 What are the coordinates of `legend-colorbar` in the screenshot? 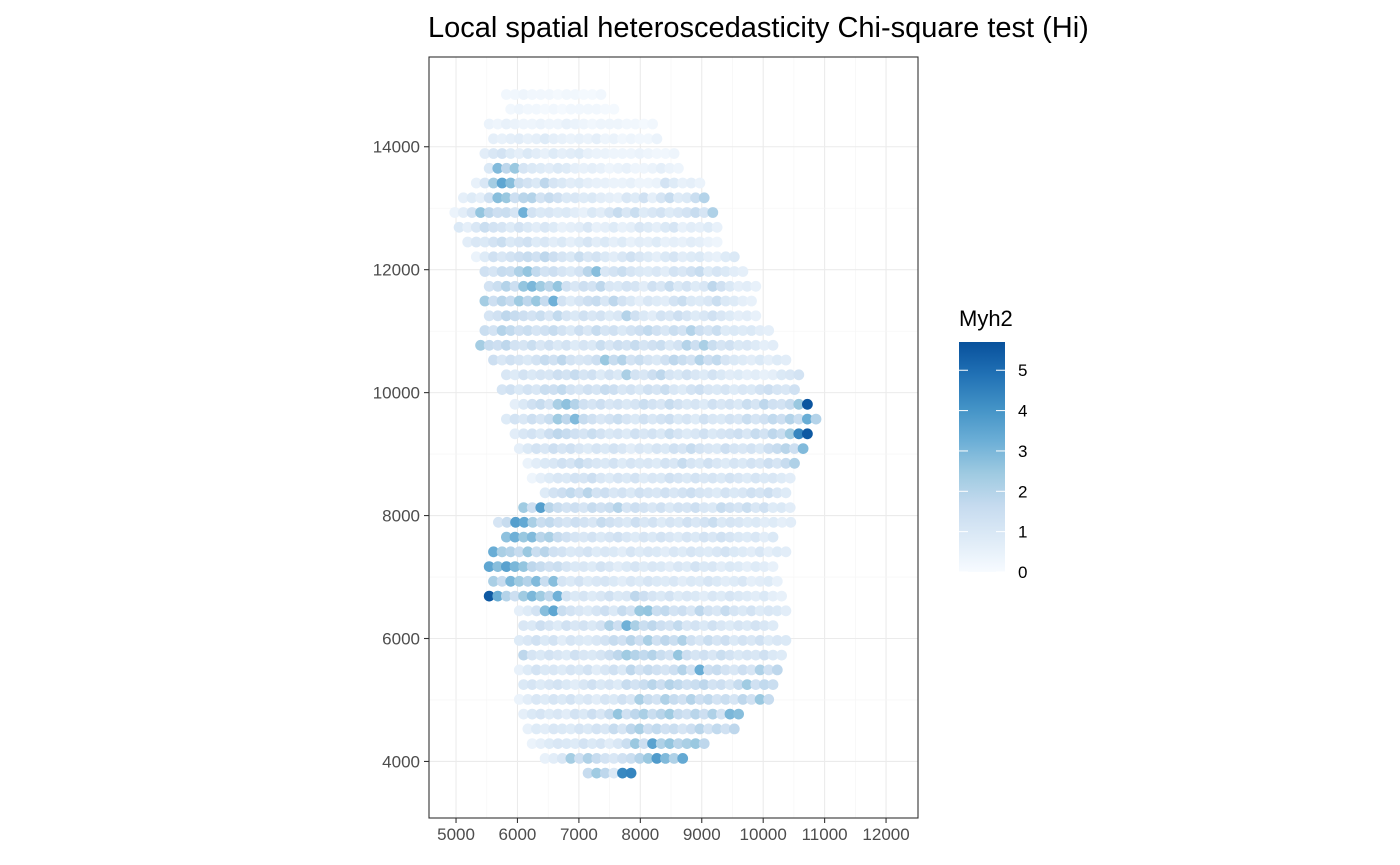 It's located at (982, 457).